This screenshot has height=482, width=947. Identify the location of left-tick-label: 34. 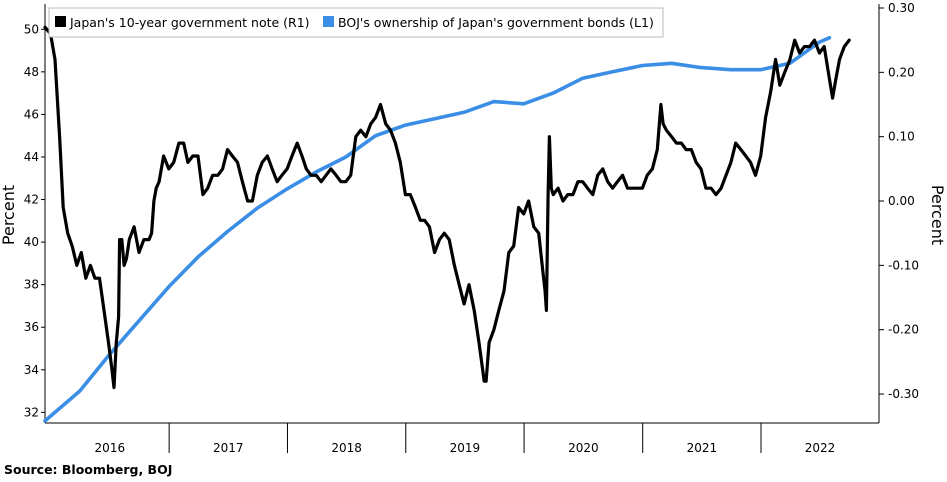
(31, 370).